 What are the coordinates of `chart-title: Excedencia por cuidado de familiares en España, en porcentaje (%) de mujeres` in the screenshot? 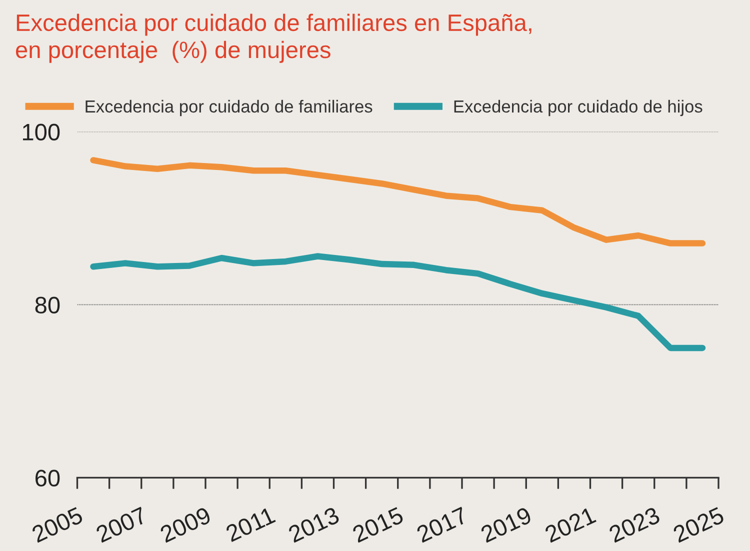 It's located at (274, 38).